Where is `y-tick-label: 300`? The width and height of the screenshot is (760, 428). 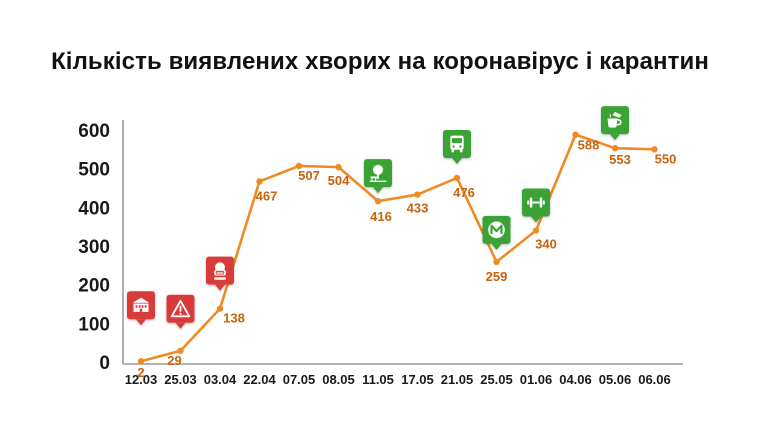 y-tick-label: 300 is located at coordinates (94, 247).